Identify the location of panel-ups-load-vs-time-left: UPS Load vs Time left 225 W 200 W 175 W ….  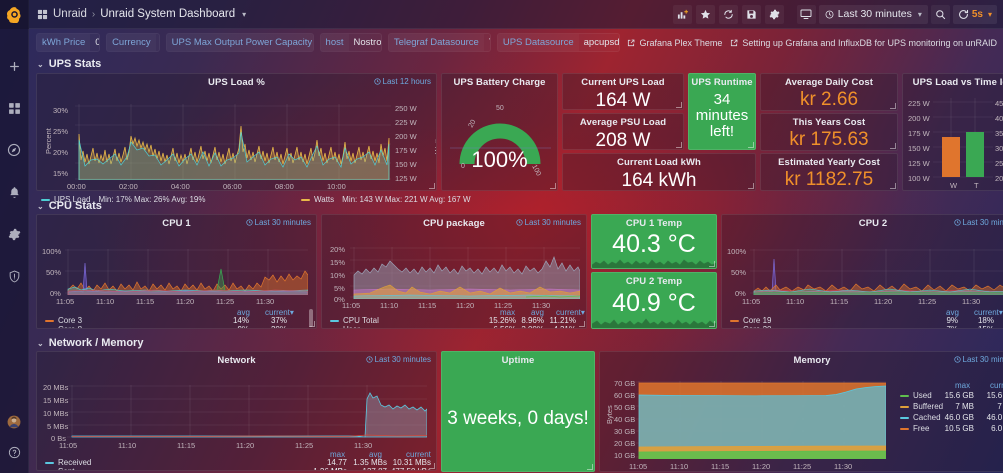
(952, 132).